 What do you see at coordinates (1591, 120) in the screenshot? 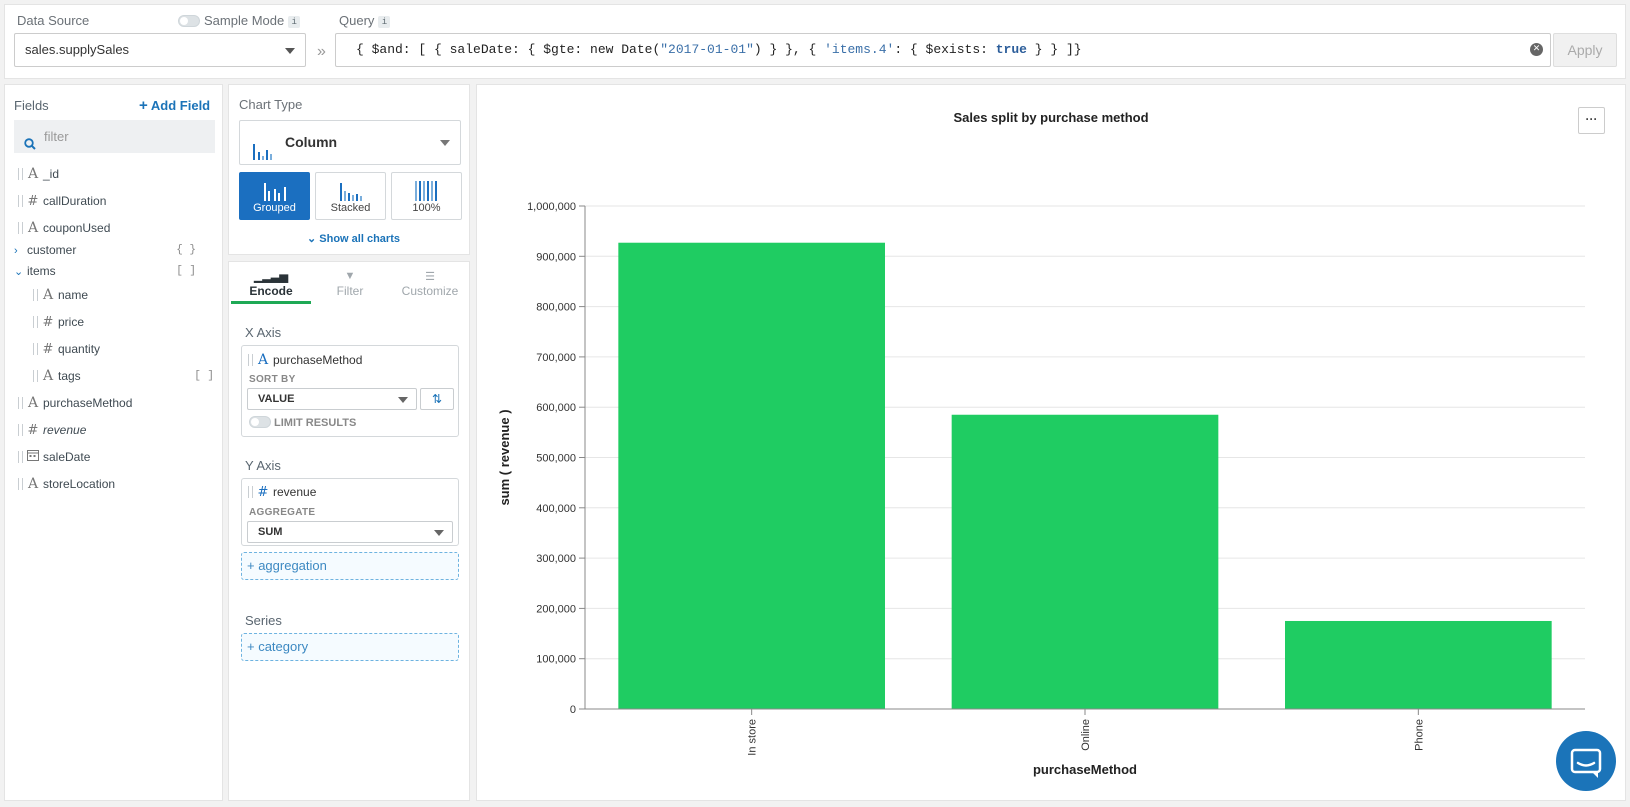
I see `chart-menu-button: ···` at bounding box center [1591, 120].